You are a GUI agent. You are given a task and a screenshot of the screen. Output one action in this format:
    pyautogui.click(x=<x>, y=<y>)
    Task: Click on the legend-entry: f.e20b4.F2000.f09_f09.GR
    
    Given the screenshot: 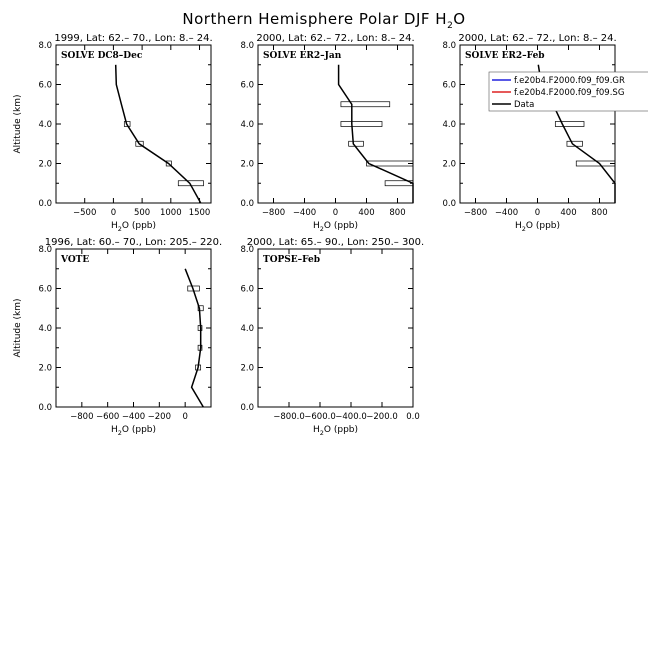 What is the action you would take?
    pyautogui.click(x=569, y=81)
    